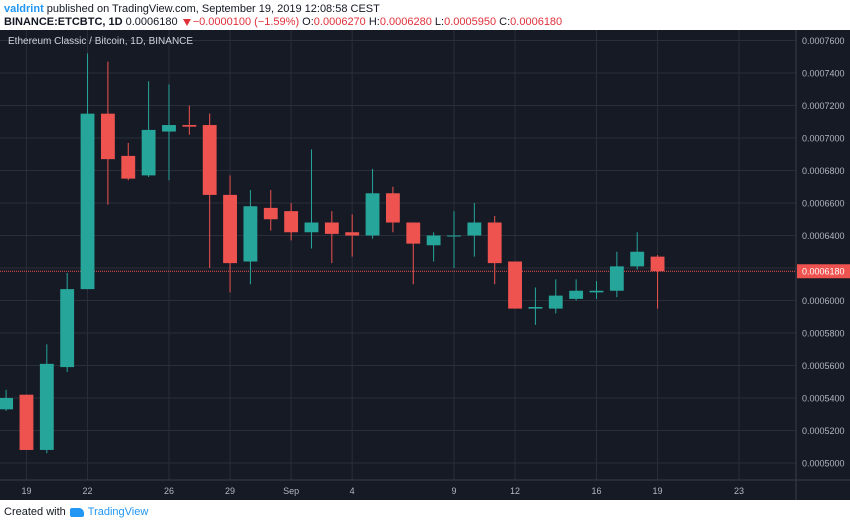  Describe the element at coordinates (100, 41) in the screenshot. I see `chart-title: Ethereum Classic / Bitcoin, 1D, BINANCE` at that location.